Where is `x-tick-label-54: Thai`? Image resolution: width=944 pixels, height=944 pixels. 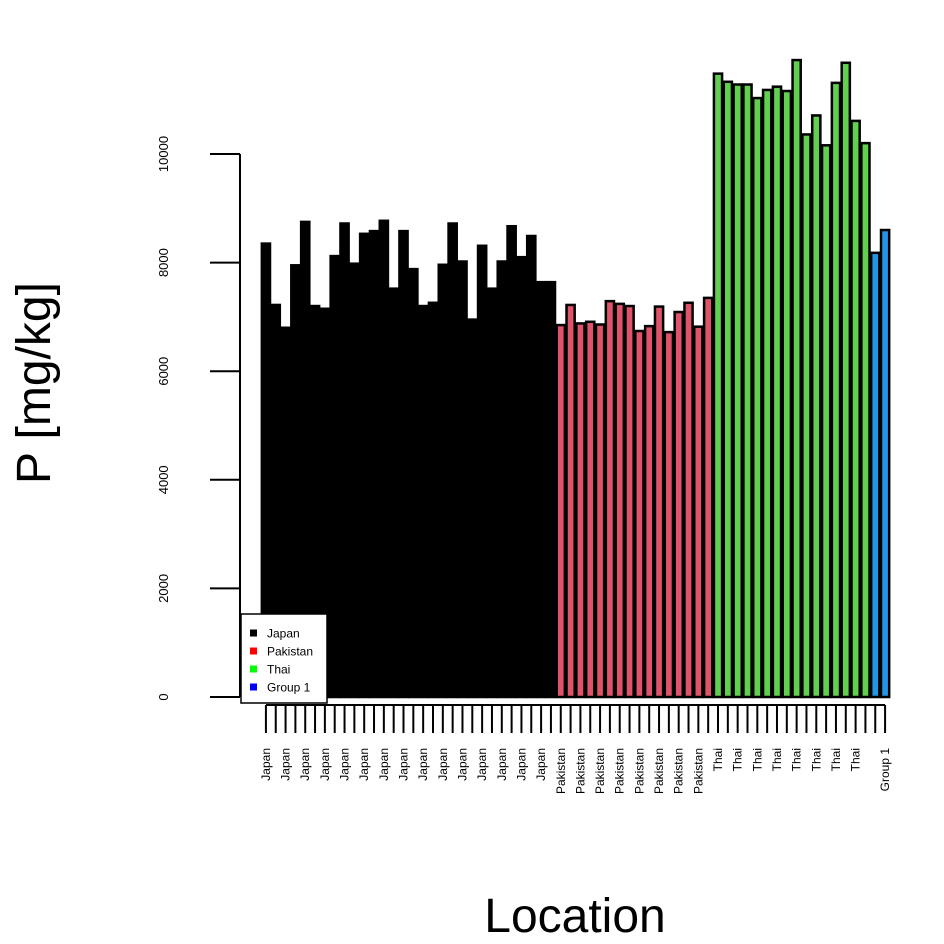 x-tick-label-54: Thai is located at coordinates (797, 759).